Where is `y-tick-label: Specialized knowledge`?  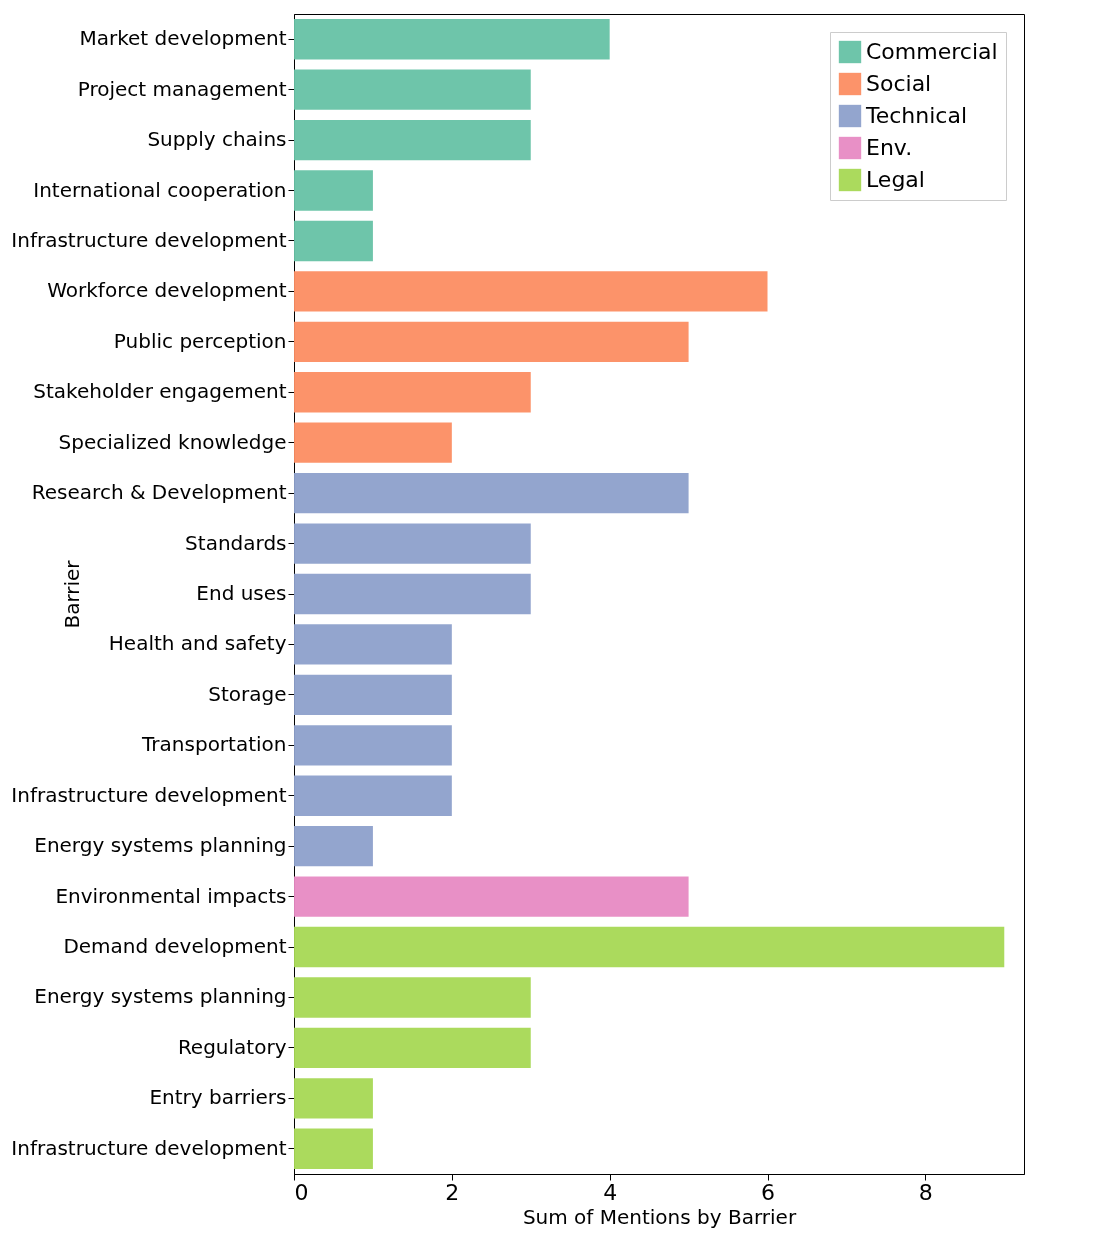 y-tick-label: Specialized knowledge is located at coordinates (172, 441).